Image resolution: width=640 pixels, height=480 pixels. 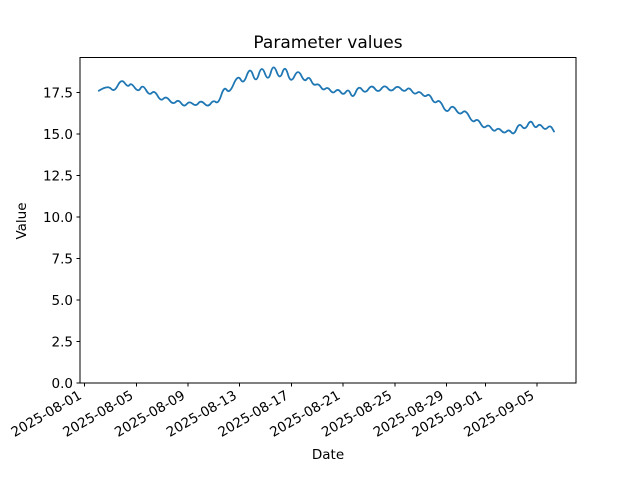 I want to click on x-axis-label: Date, so click(x=328, y=455).